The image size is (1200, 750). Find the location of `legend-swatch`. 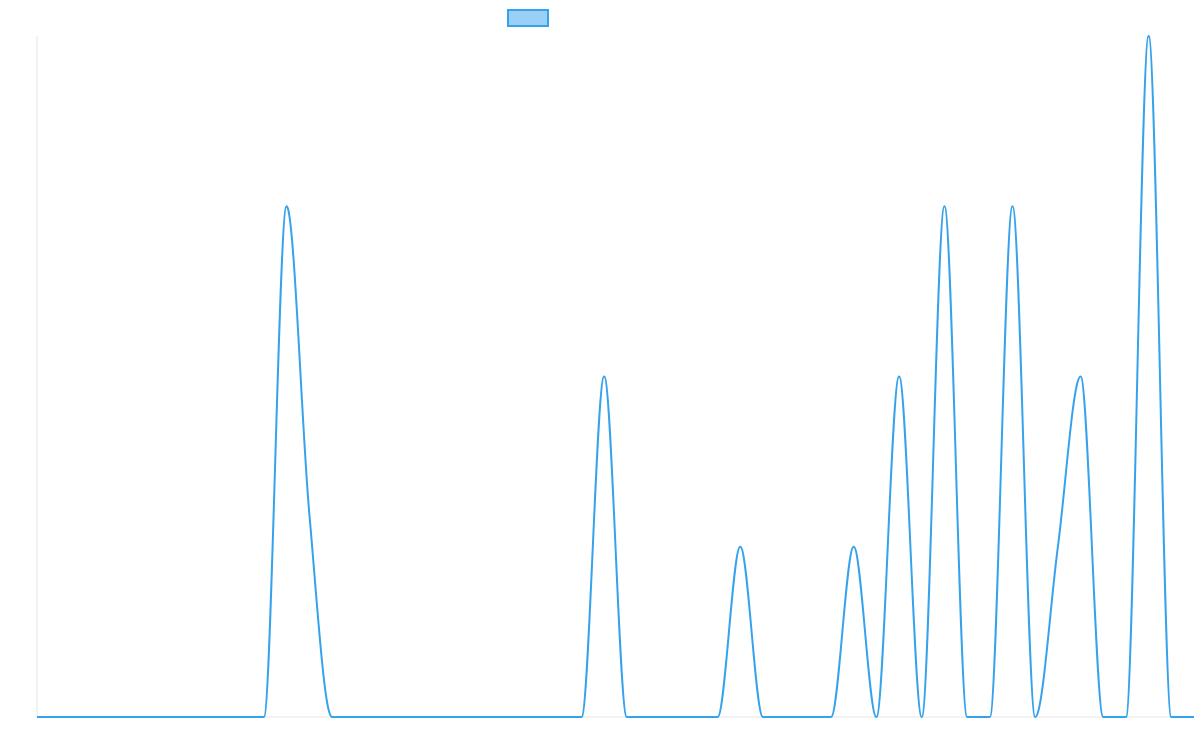

legend-swatch is located at coordinates (528, 18).